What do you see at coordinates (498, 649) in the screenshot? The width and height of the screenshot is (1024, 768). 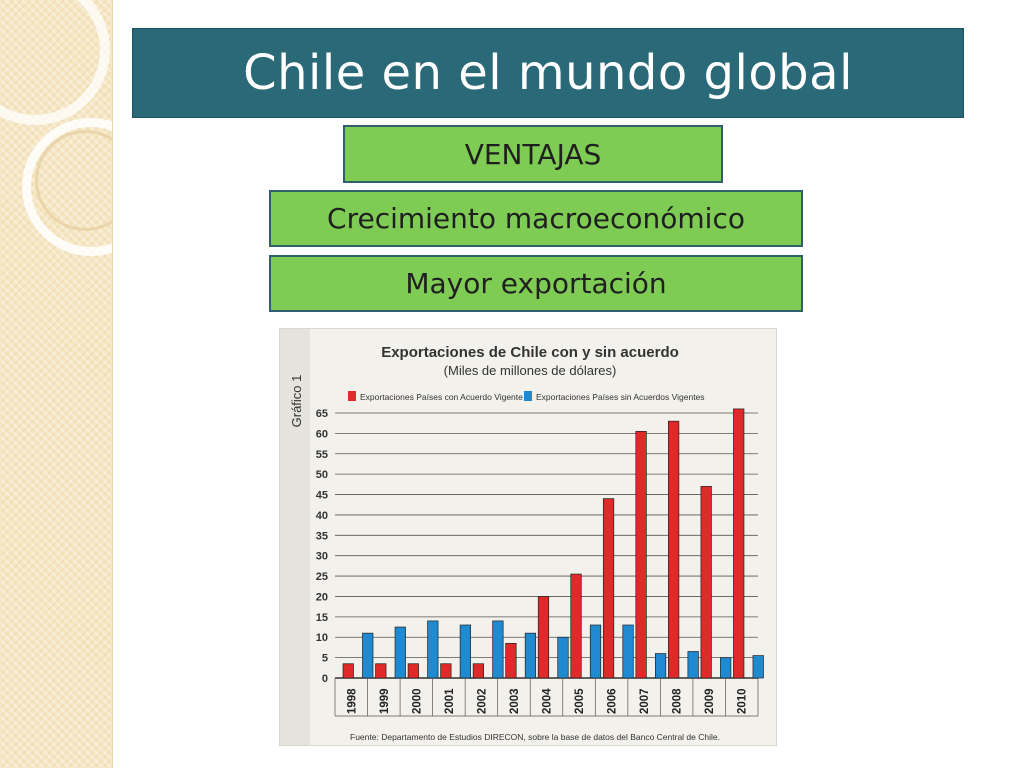 I see `bar-without-2002` at bounding box center [498, 649].